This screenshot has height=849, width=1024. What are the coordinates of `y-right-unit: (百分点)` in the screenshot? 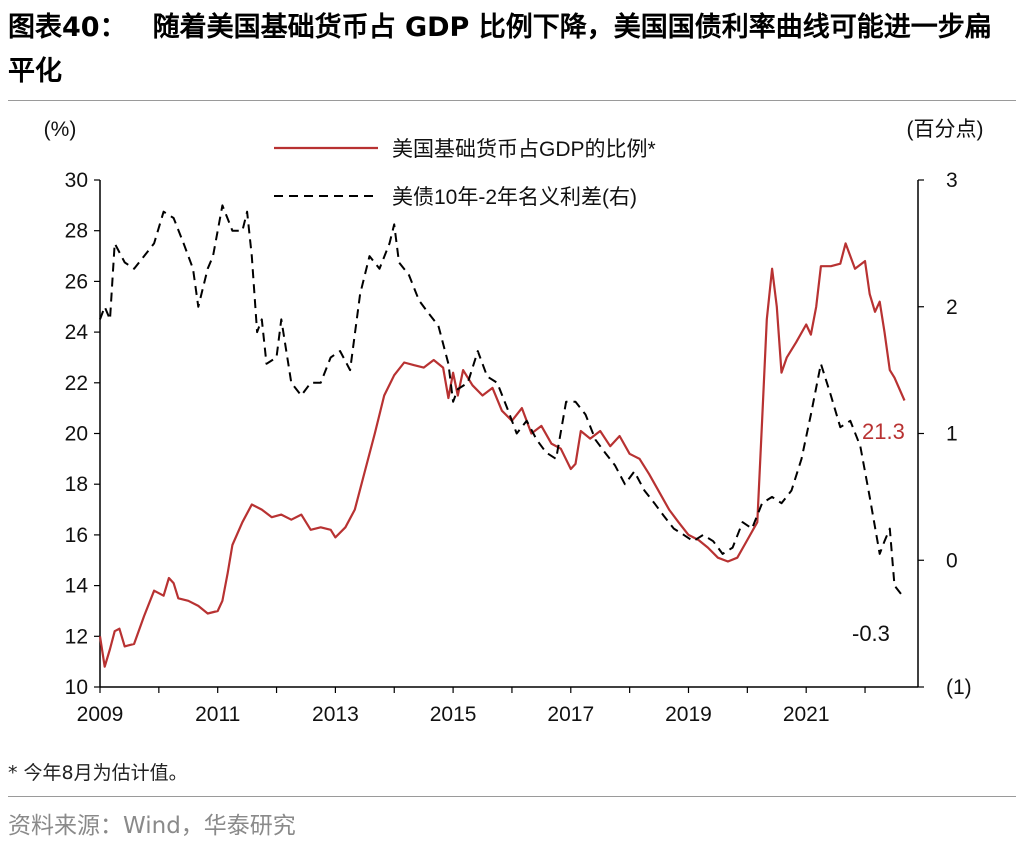 It's located at (945, 129).